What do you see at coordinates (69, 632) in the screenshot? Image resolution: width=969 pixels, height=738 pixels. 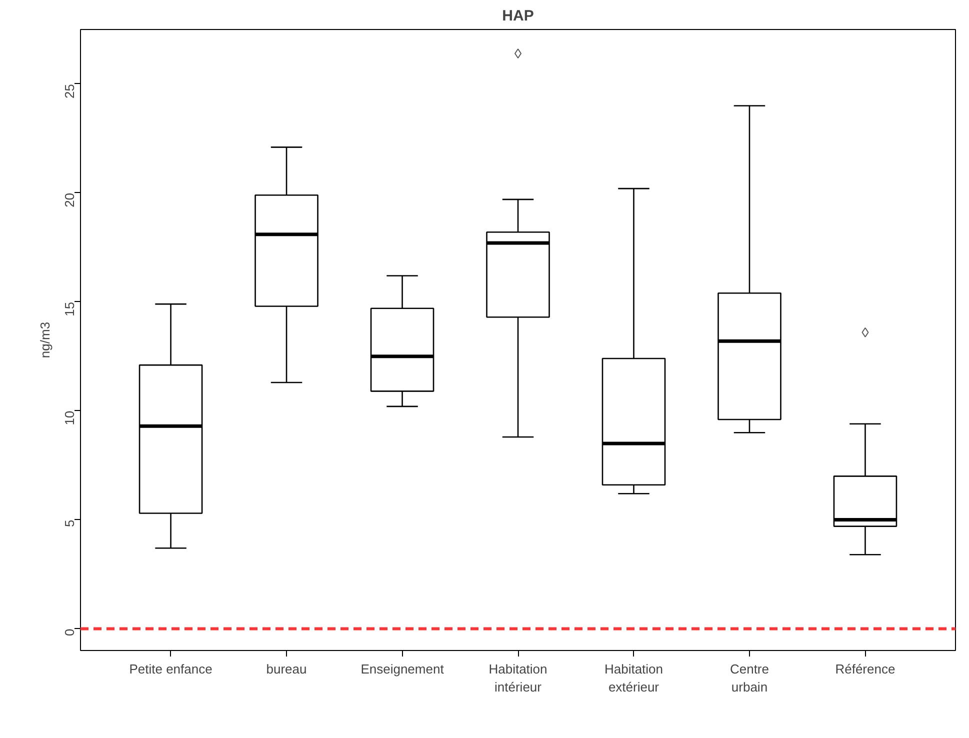 I see `y-tick-label: 0` at bounding box center [69, 632].